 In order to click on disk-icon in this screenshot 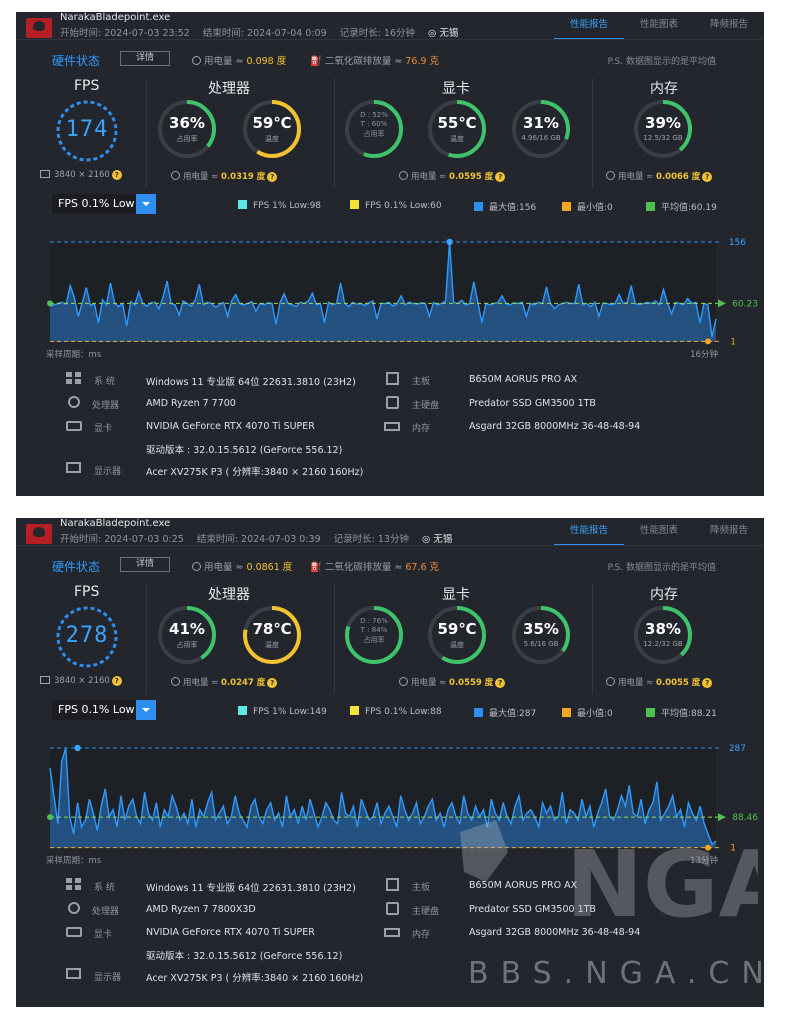, I will do `click(392, 908)`.